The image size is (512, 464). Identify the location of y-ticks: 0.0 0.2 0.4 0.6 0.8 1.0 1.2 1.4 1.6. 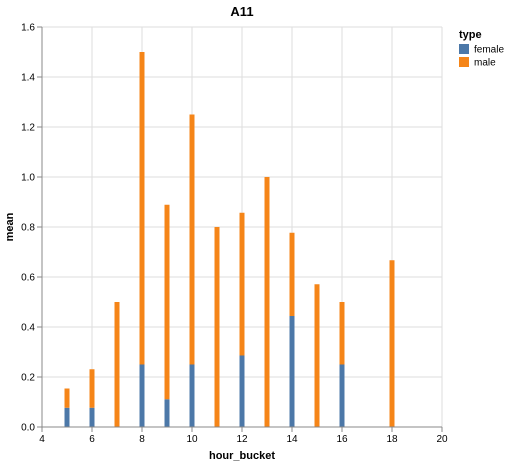
(31, 228).